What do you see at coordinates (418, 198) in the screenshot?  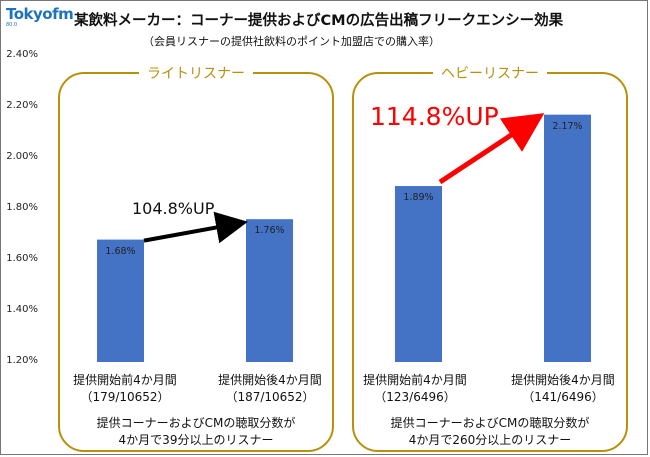 I see `bar-value-label: 1.89%` at bounding box center [418, 198].